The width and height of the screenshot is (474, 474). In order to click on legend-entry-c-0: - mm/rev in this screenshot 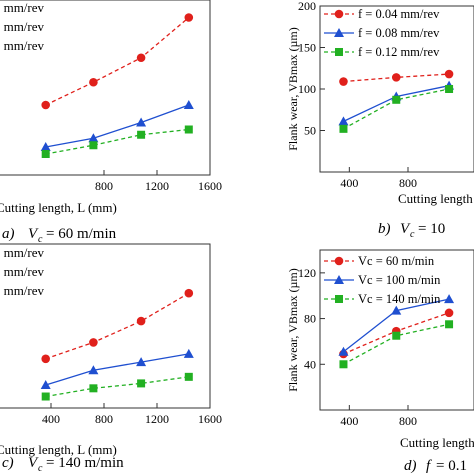, I will do `click(22, 252)`.